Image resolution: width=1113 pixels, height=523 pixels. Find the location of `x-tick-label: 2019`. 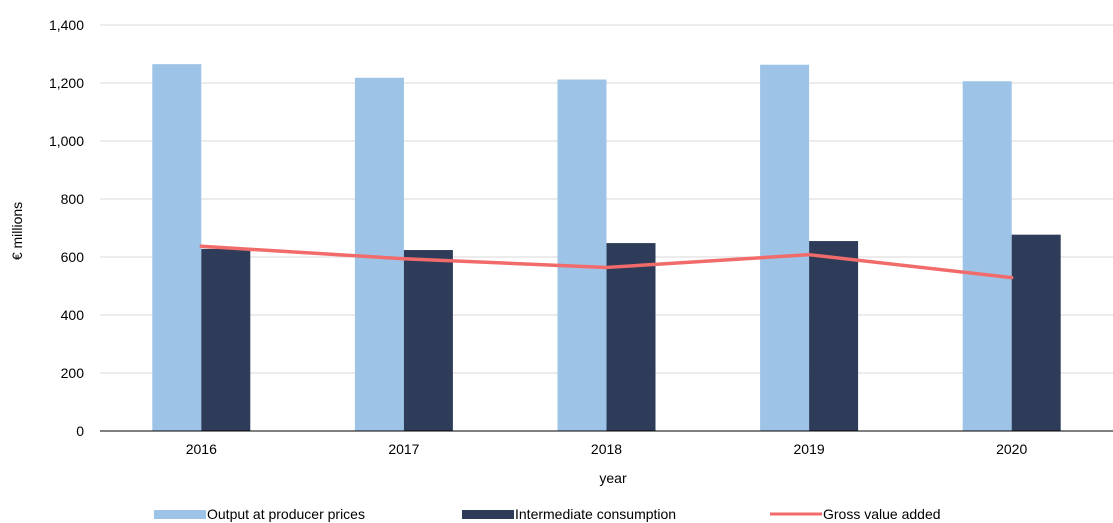

x-tick-label: 2019 is located at coordinates (809, 449).